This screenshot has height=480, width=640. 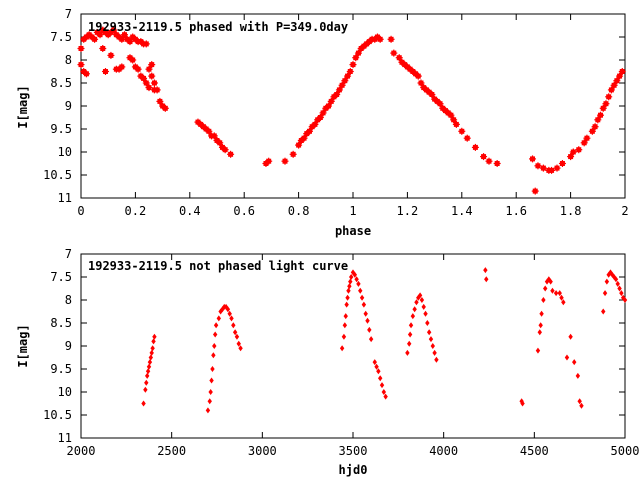 I want to click on x-tick-label: 0.2, so click(x=136, y=211).